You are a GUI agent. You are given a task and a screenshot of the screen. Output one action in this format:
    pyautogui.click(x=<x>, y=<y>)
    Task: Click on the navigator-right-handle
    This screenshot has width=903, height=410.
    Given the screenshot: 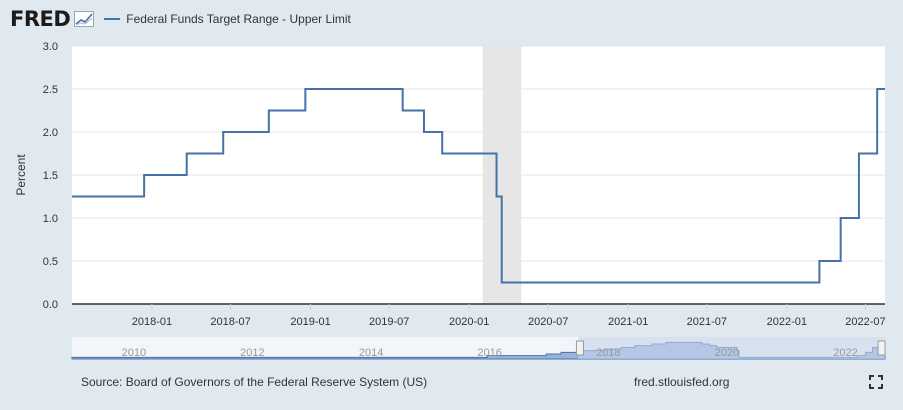 What is the action you would take?
    pyautogui.click(x=881, y=348)
    